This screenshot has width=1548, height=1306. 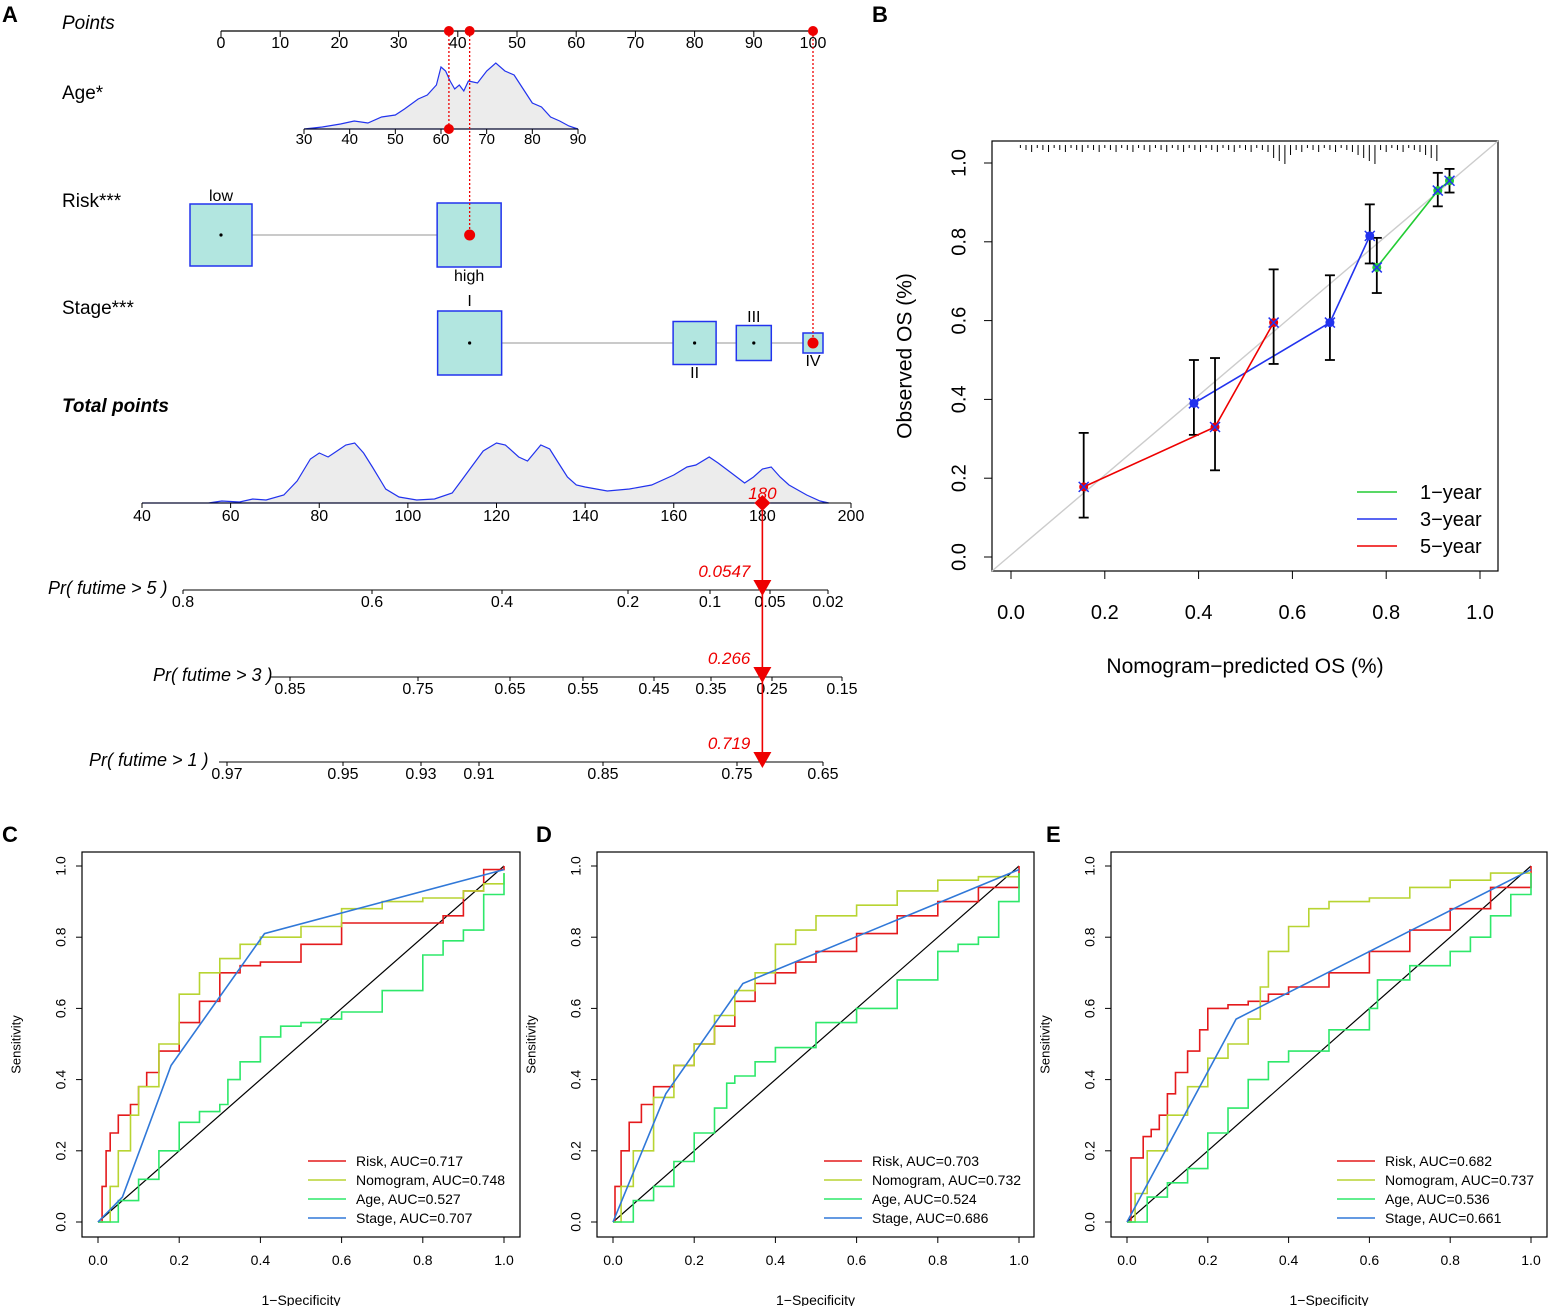 What do you see at coordinates (925, 1161) in the screenshot?
I see `roc-risk-legend-label: Risk, AUC=0.703` at bounding box center [925, 1161].